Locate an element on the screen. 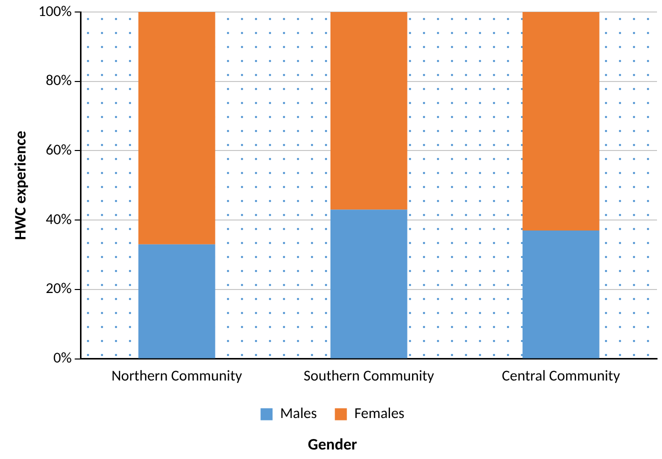 Image resolution: width=662 pixels, height=459 pixels. y-tick-label: 80% is located at coordinates (59, 81).